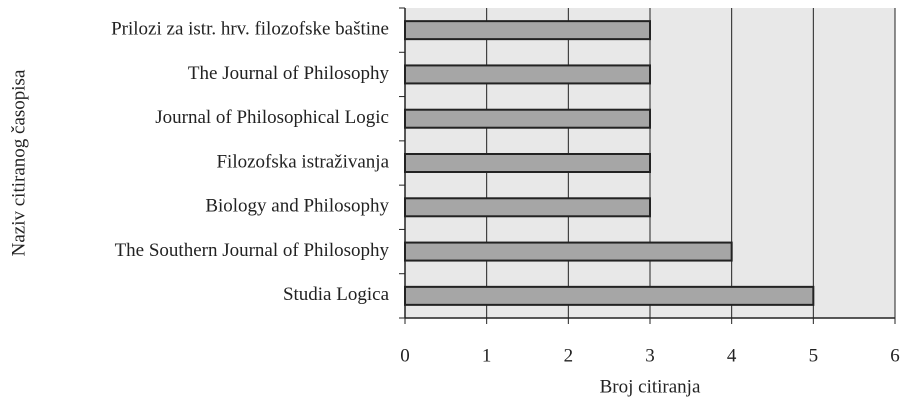 The width and height of the screenshot is (905, 405). Describe the element at coordinates (650, 386) in the screenshot. I see `x-axis-label: Broj citiranja` at that location.